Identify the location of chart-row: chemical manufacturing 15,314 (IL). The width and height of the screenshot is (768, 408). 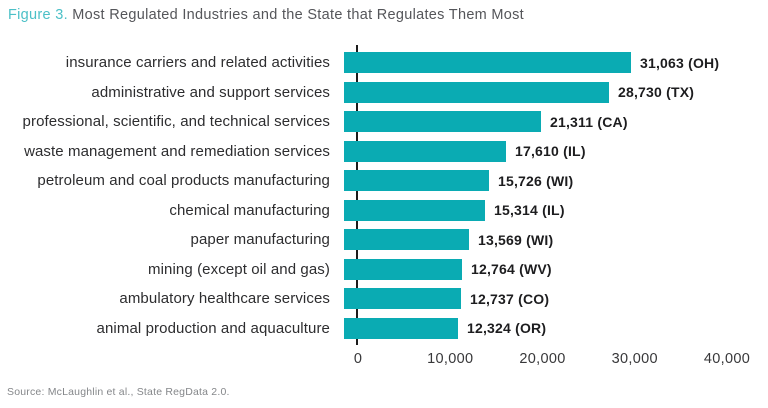
(384, 211).